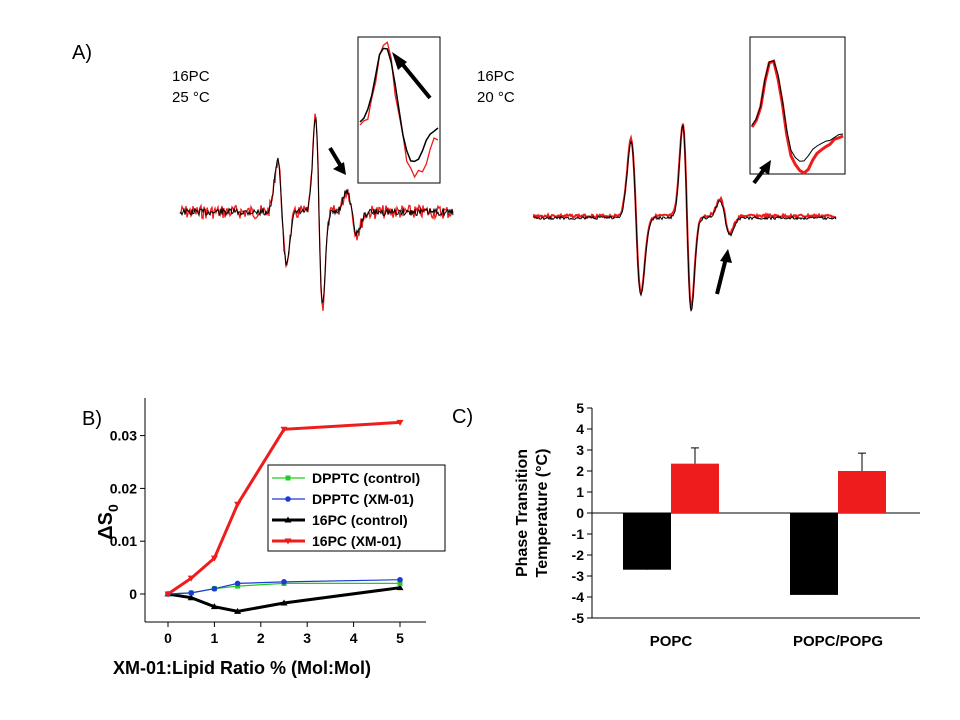  I want to click on c-bars: POPC POPC/POPG, so click(754, 548).